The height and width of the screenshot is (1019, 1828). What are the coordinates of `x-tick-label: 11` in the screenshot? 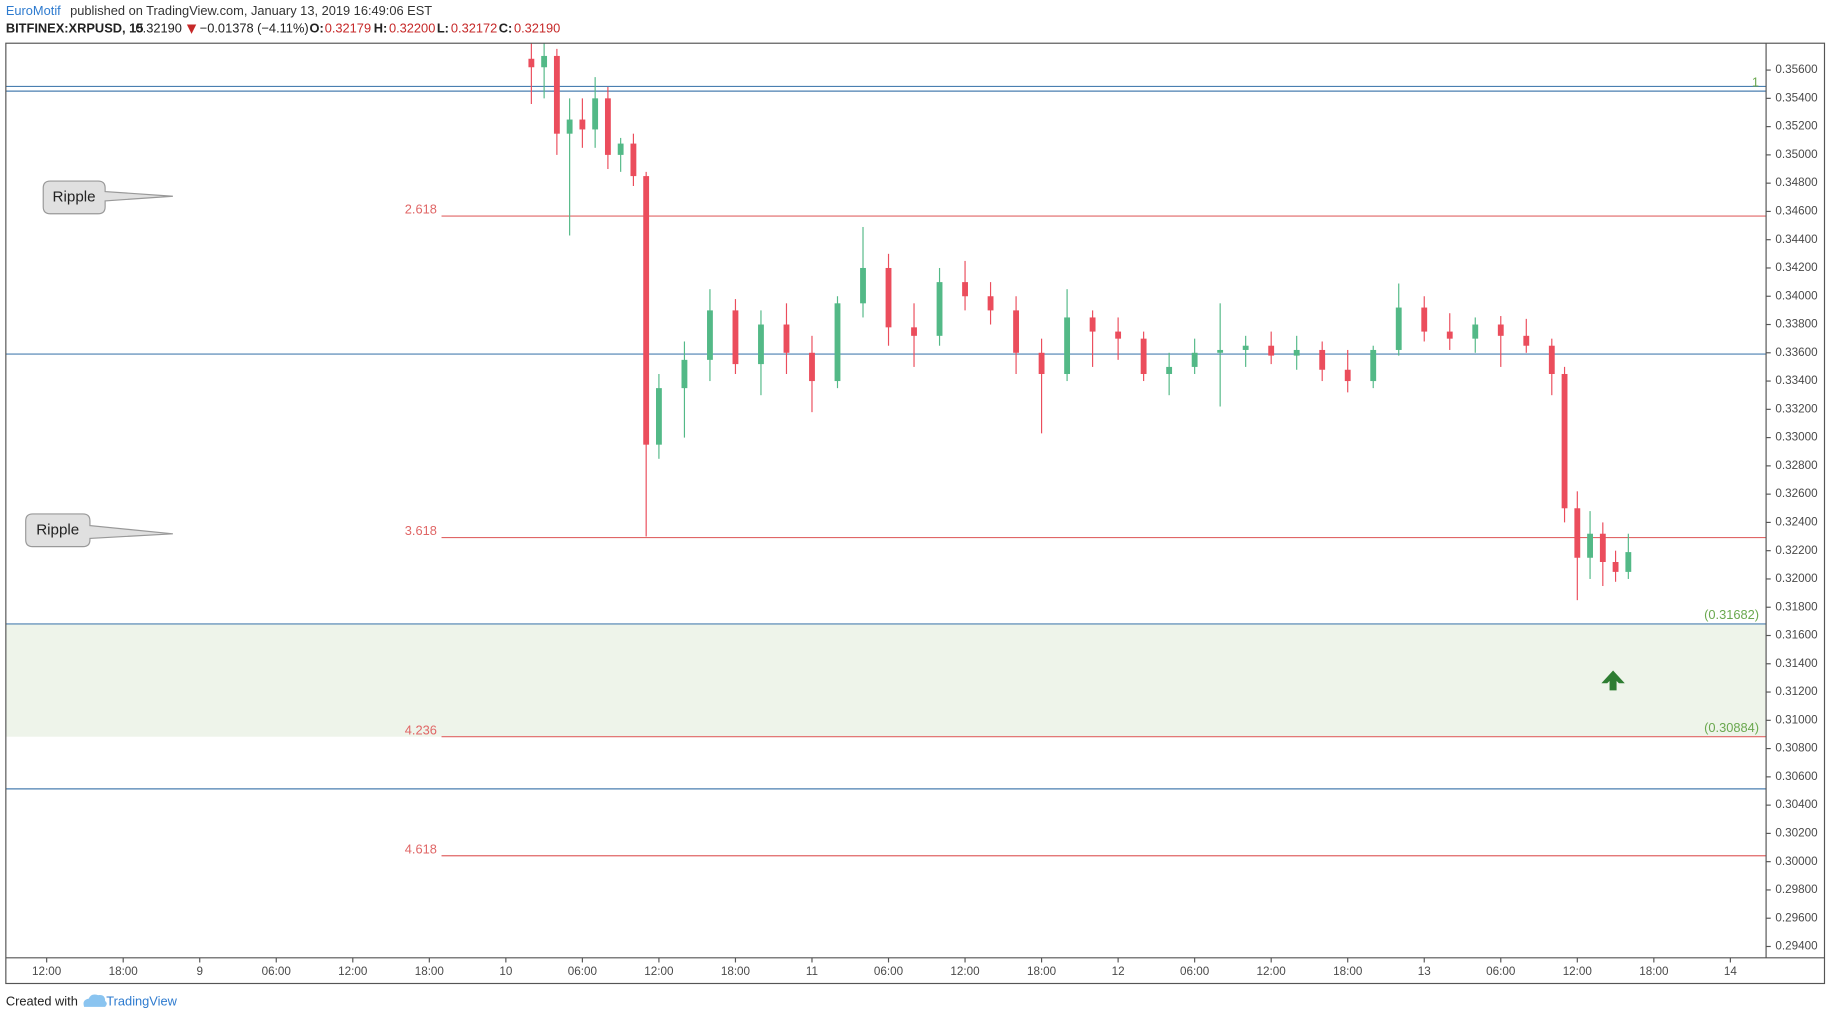 It's located at (812, 971).